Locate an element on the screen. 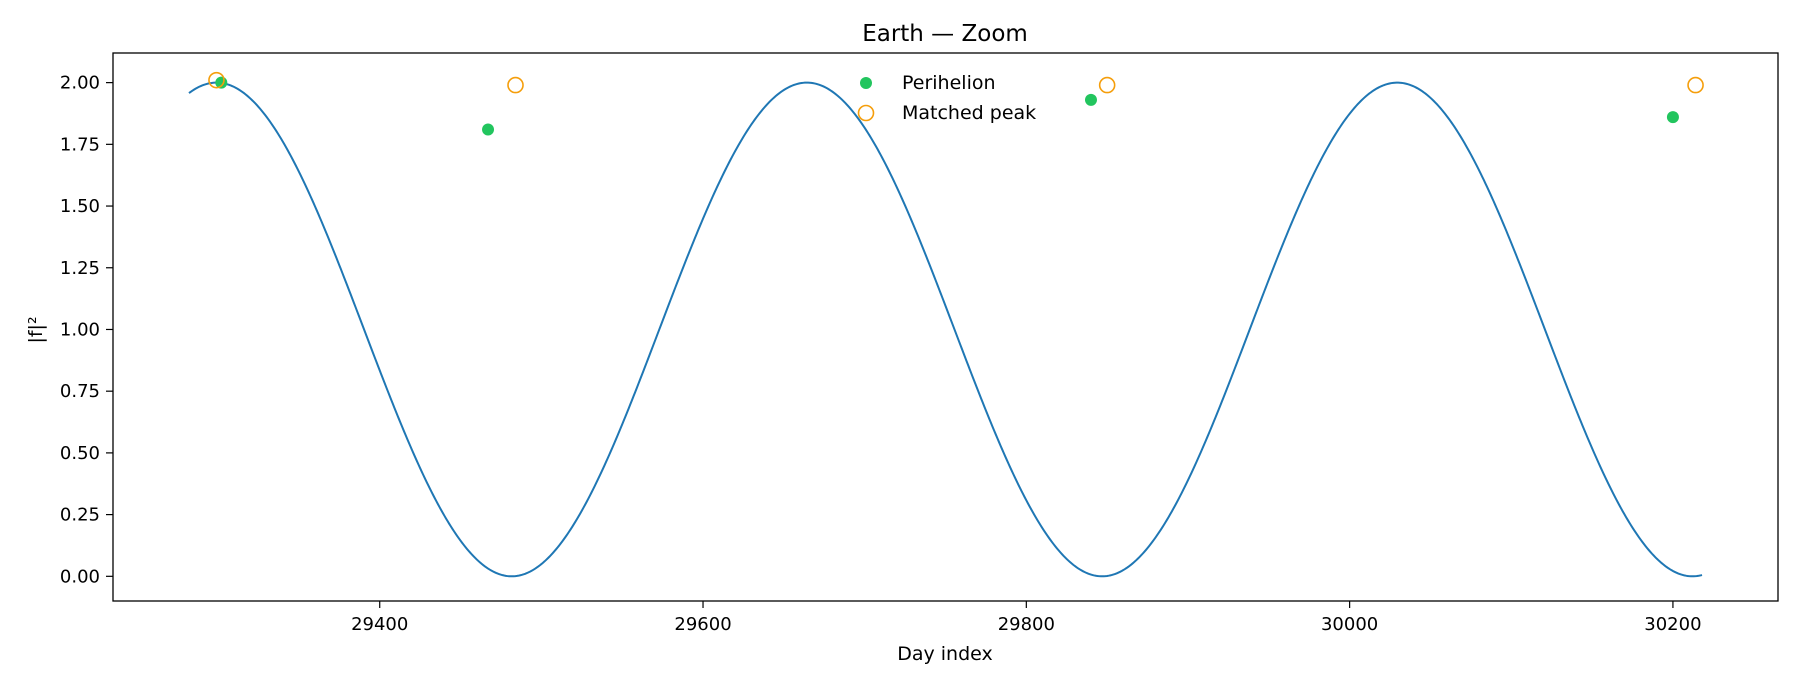  legend: Perihelion Matched peak is located at coordinates (946, 98).